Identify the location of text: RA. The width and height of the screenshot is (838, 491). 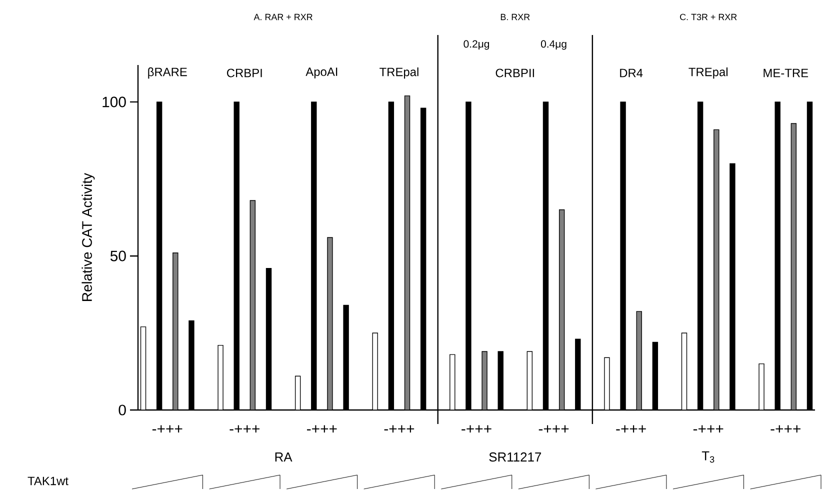
(283, 457).